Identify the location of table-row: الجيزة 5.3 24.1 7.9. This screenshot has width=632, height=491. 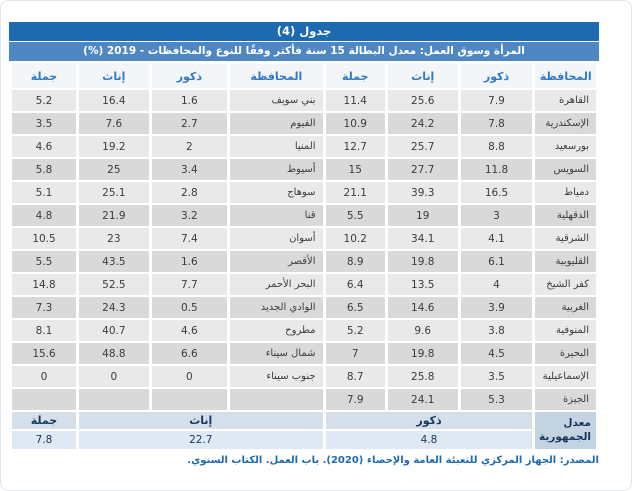
(304, 399).